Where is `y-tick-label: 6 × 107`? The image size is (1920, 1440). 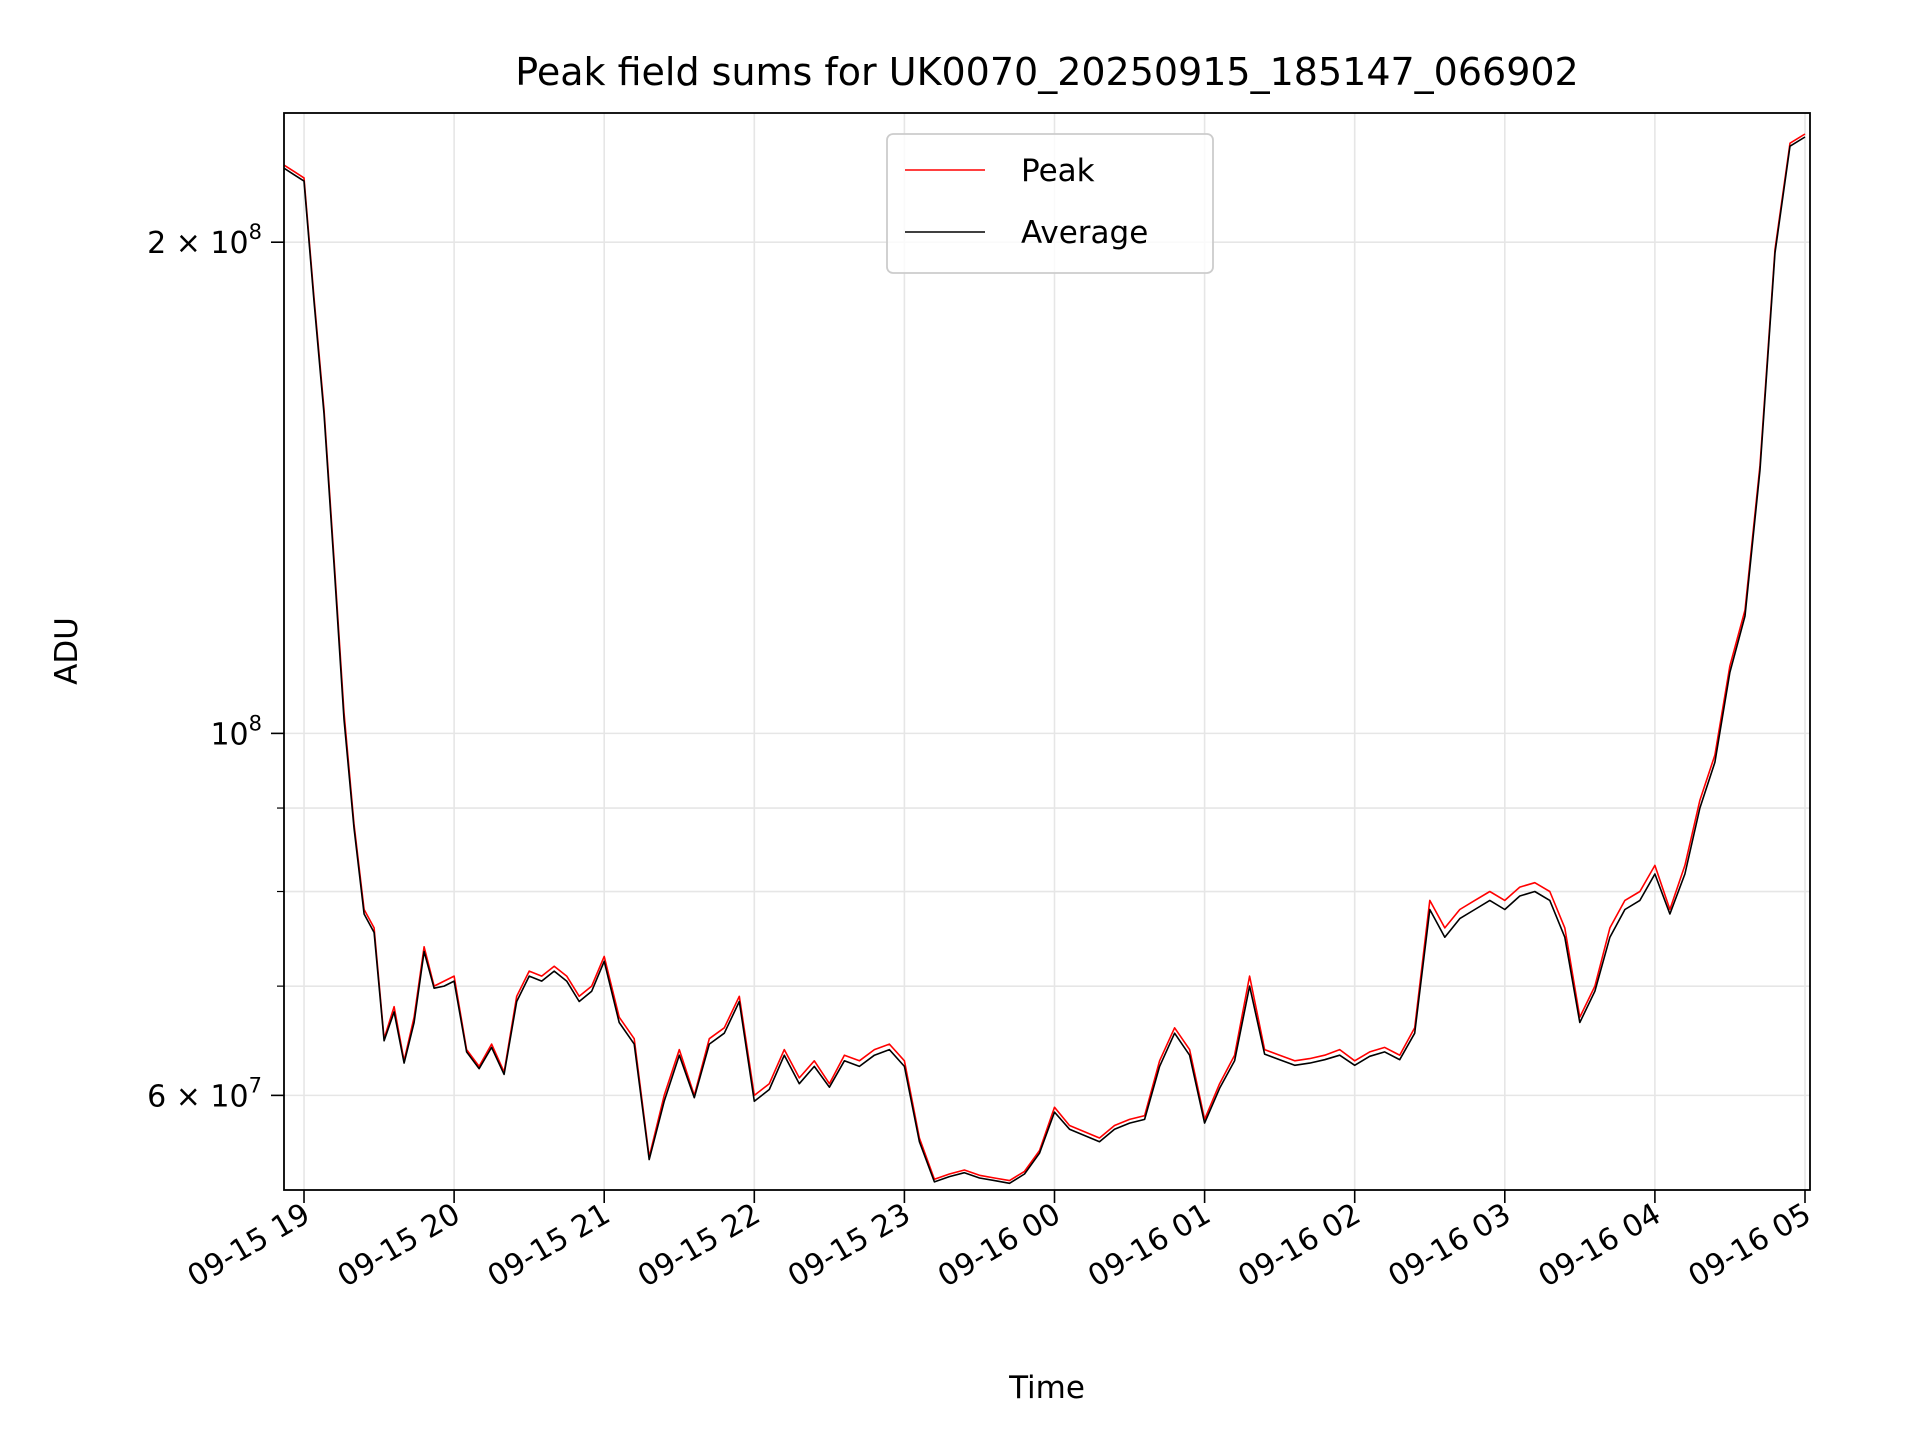 y-tick-label: 6 × 107 is located at coordinates (204, 1093).